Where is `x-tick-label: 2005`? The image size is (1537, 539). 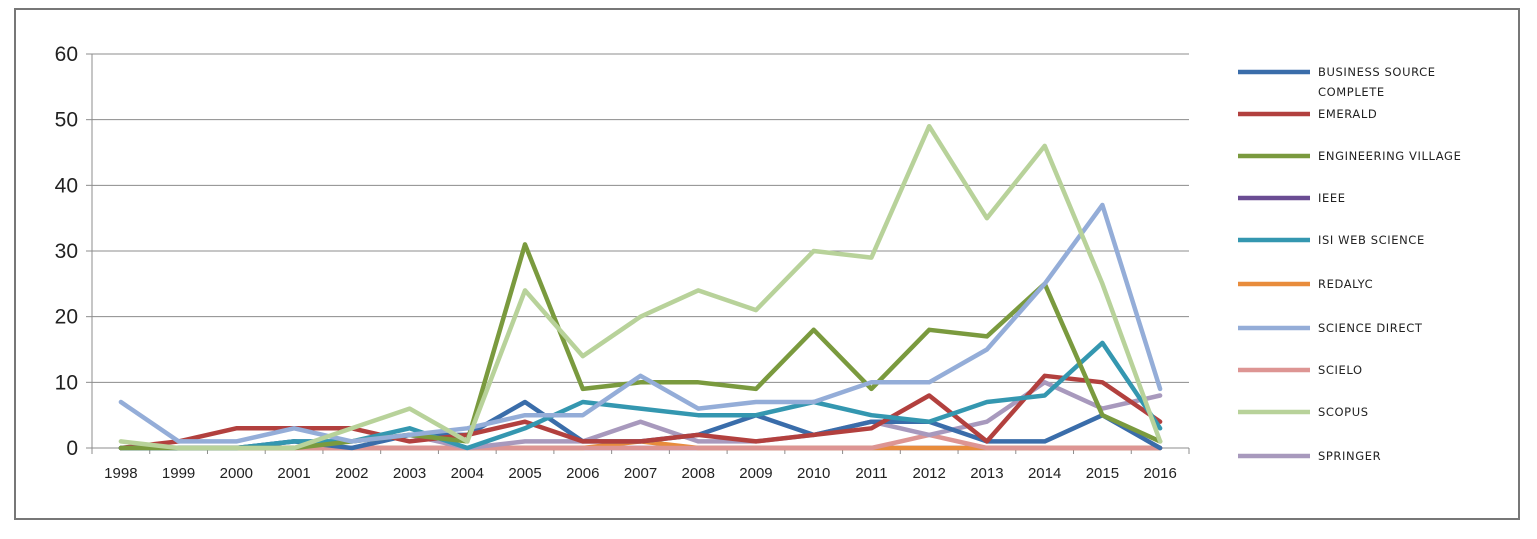 x-tick-label: 2005 is located at coordinates (524, 473).